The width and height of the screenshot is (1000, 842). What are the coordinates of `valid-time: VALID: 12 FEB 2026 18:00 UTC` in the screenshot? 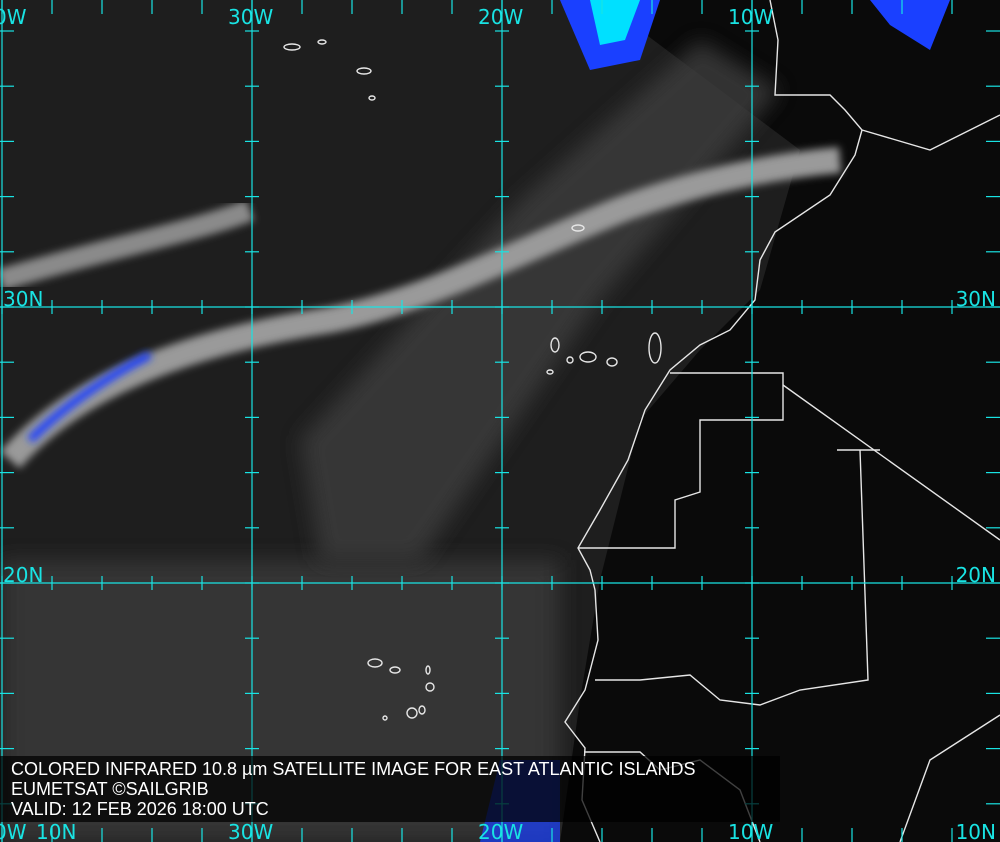 It's located at (140, 809).